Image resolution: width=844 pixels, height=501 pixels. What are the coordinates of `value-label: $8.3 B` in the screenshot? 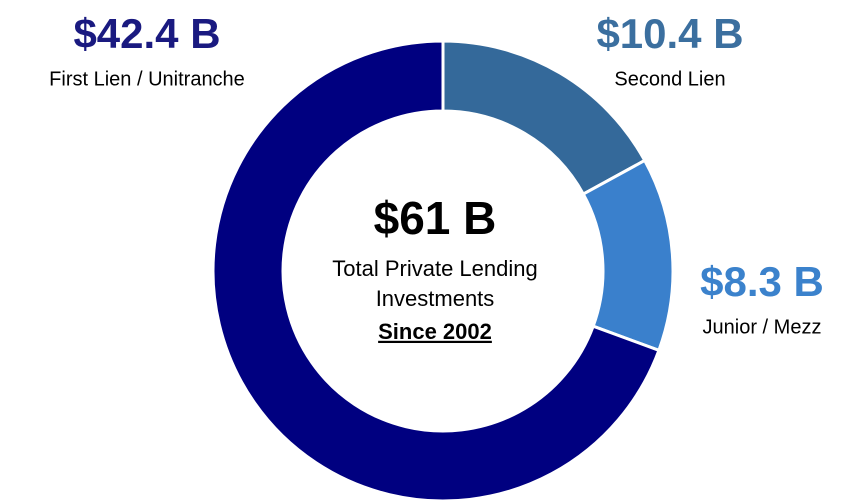 It's located at (762, 281).